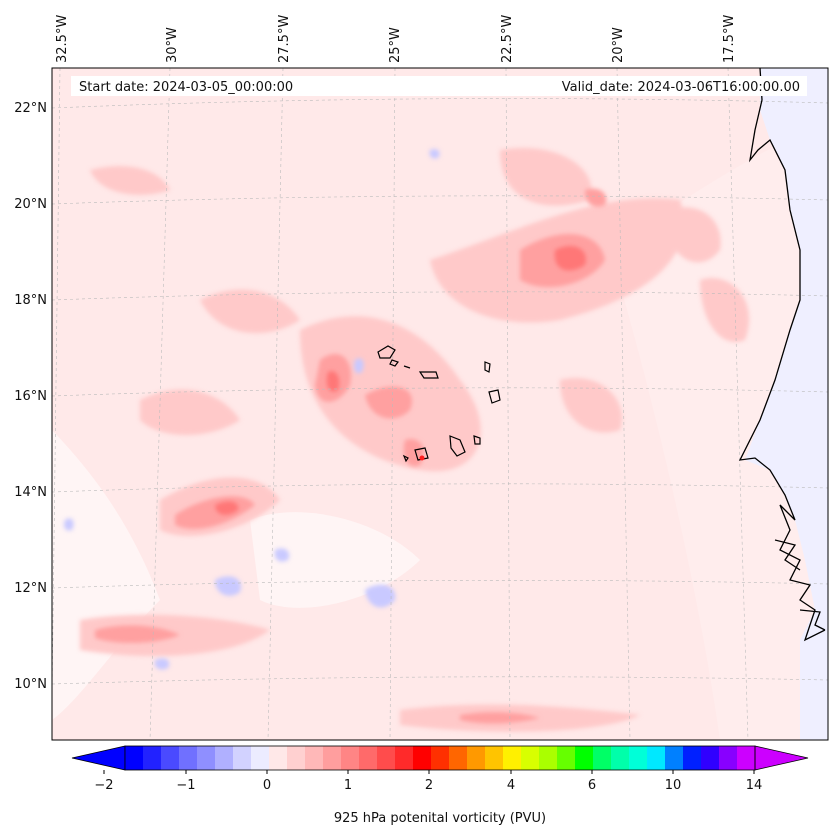  What do you see at coordinates (681, 87) in the screenshot?
I see `valid-date-label: Valid_date: 2024-03-06T16:00:00.00` at bounding box center [681, 87].